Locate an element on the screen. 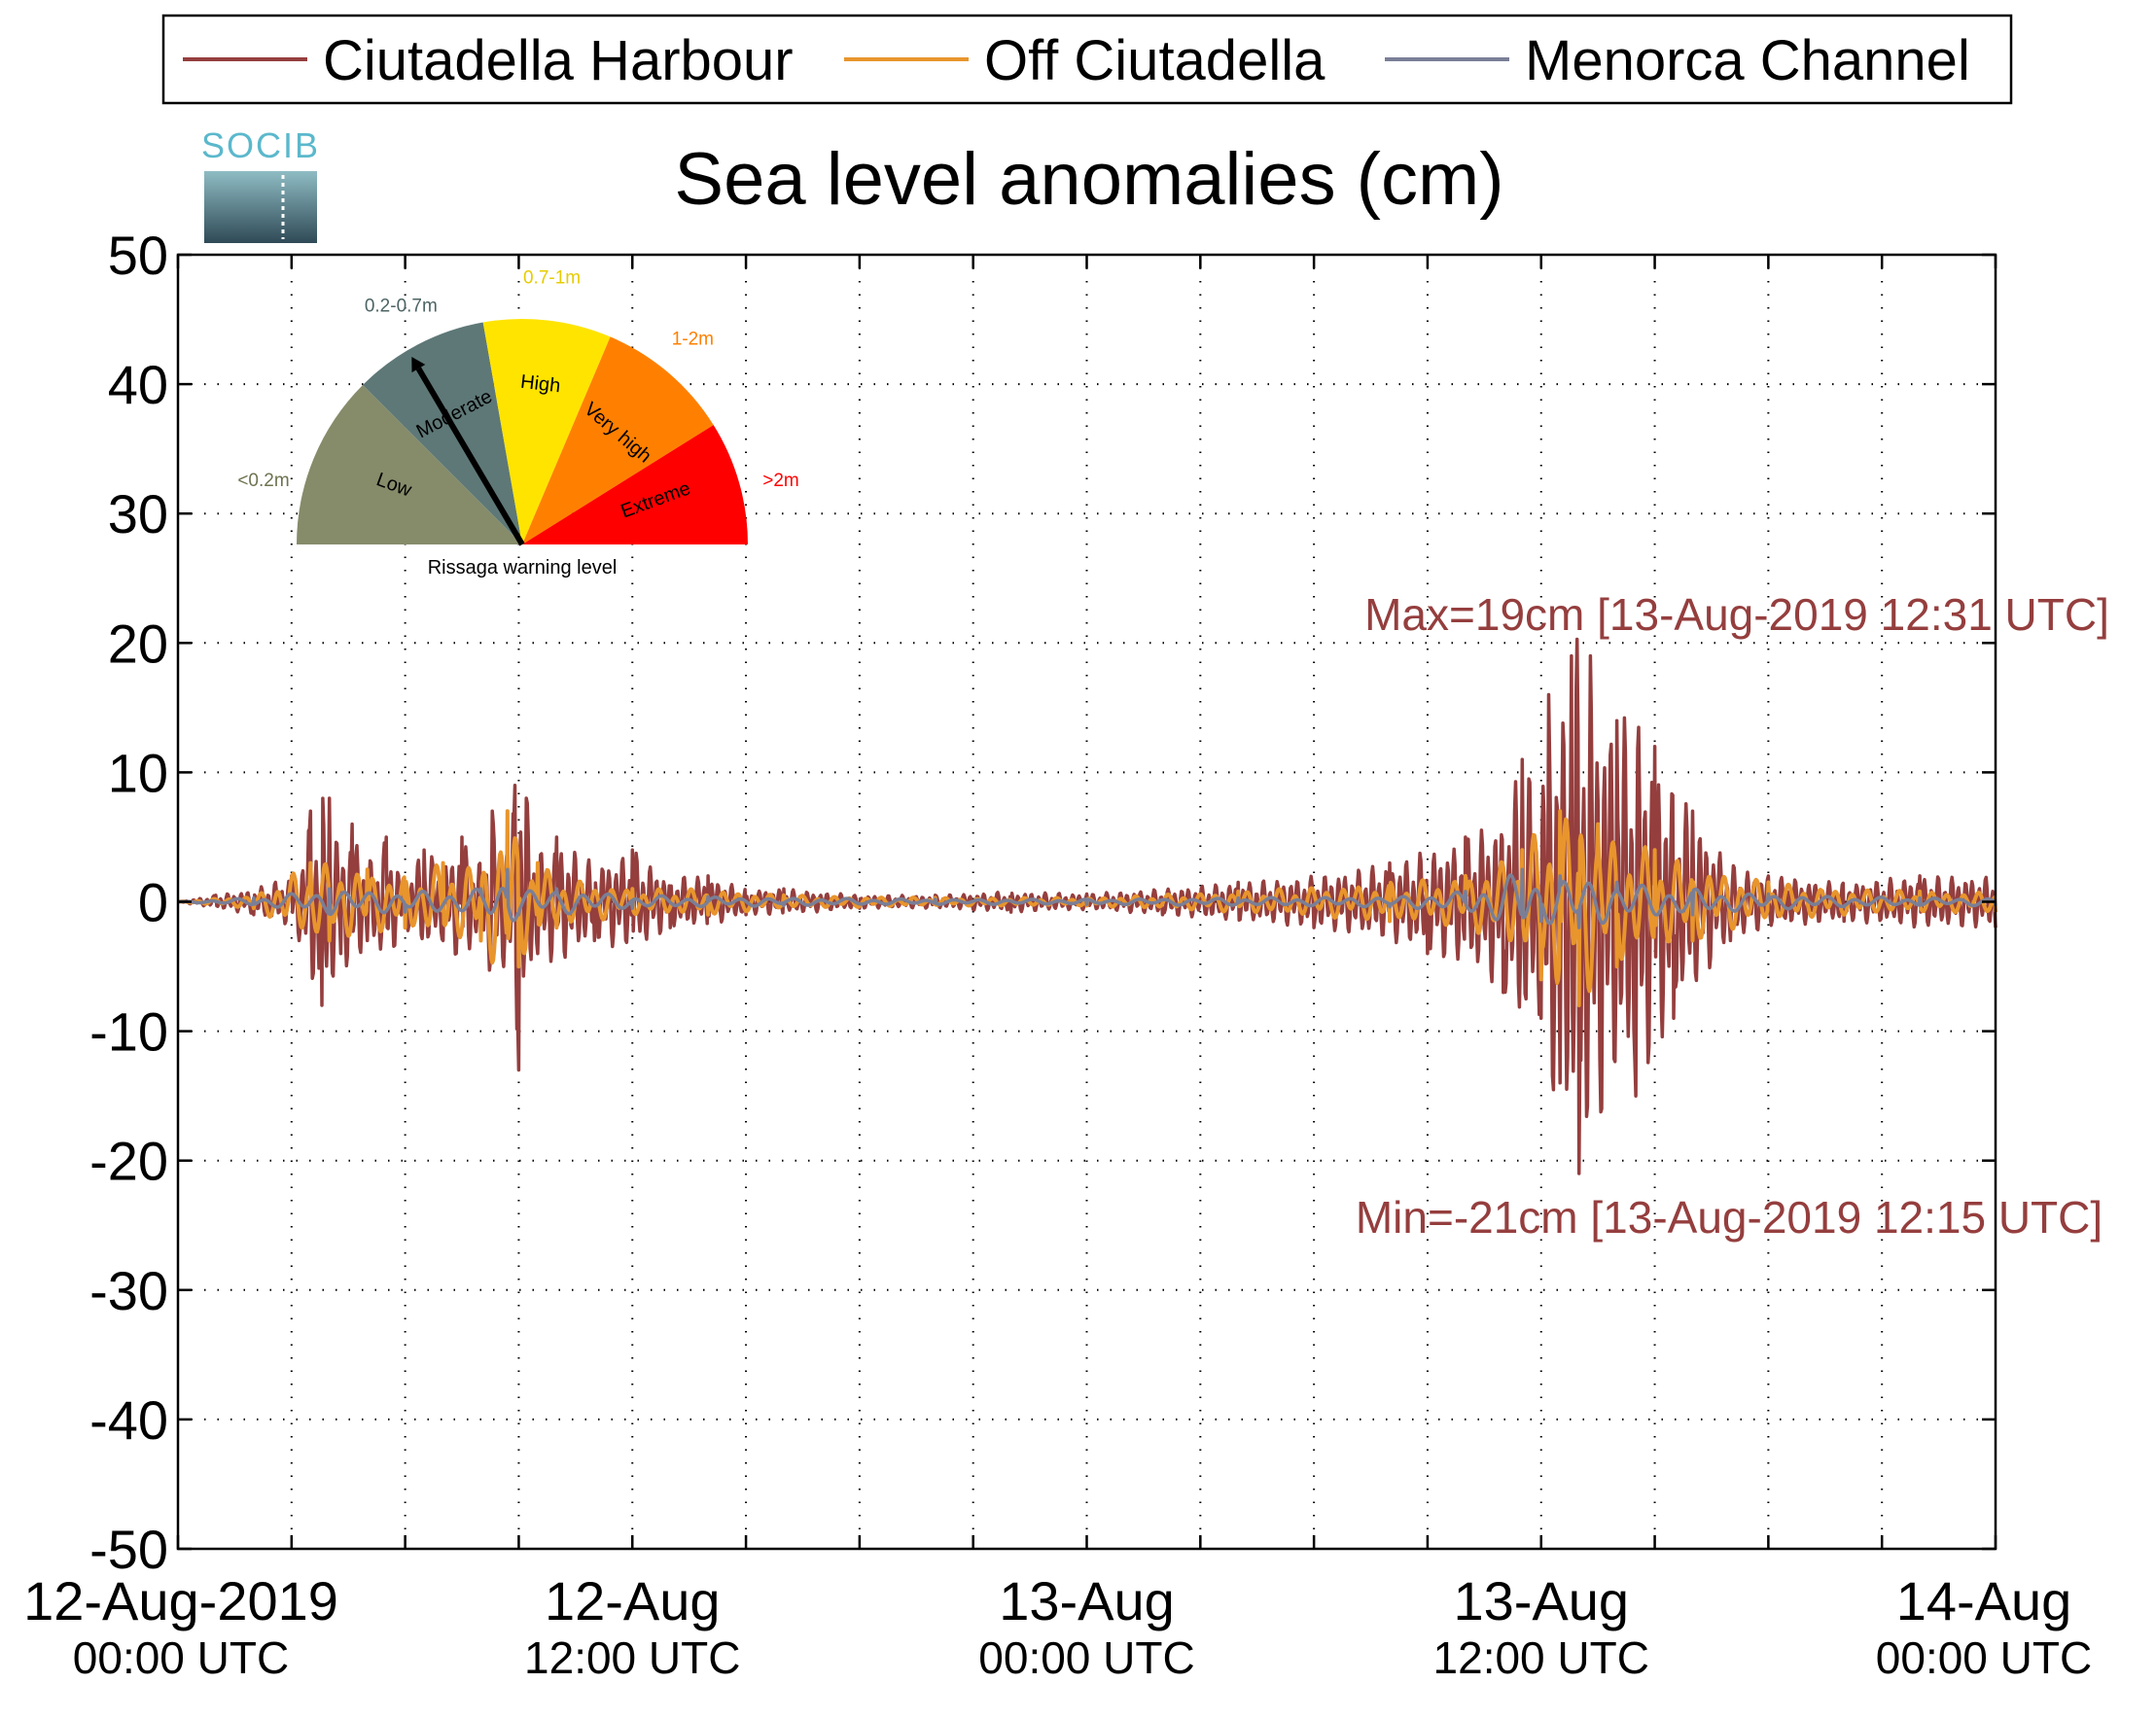  socib-logo-text: SOCIB is located at coordinates (260, 145).